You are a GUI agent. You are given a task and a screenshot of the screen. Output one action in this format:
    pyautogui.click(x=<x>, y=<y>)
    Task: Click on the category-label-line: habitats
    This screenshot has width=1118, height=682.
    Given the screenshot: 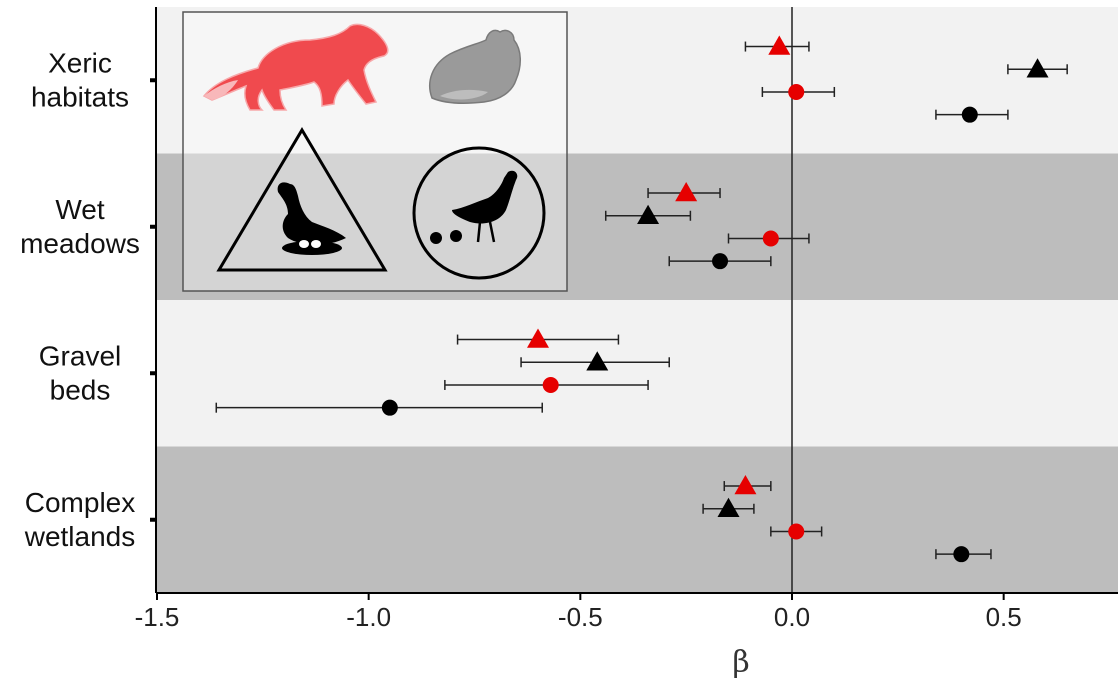 What is the action you would take?
    pyautogui.click(x=80, y=96)
    